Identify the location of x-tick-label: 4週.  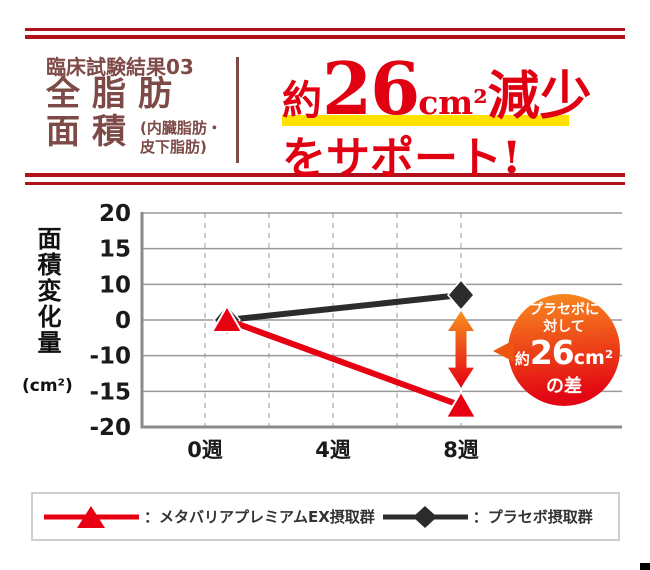
(333, 450).